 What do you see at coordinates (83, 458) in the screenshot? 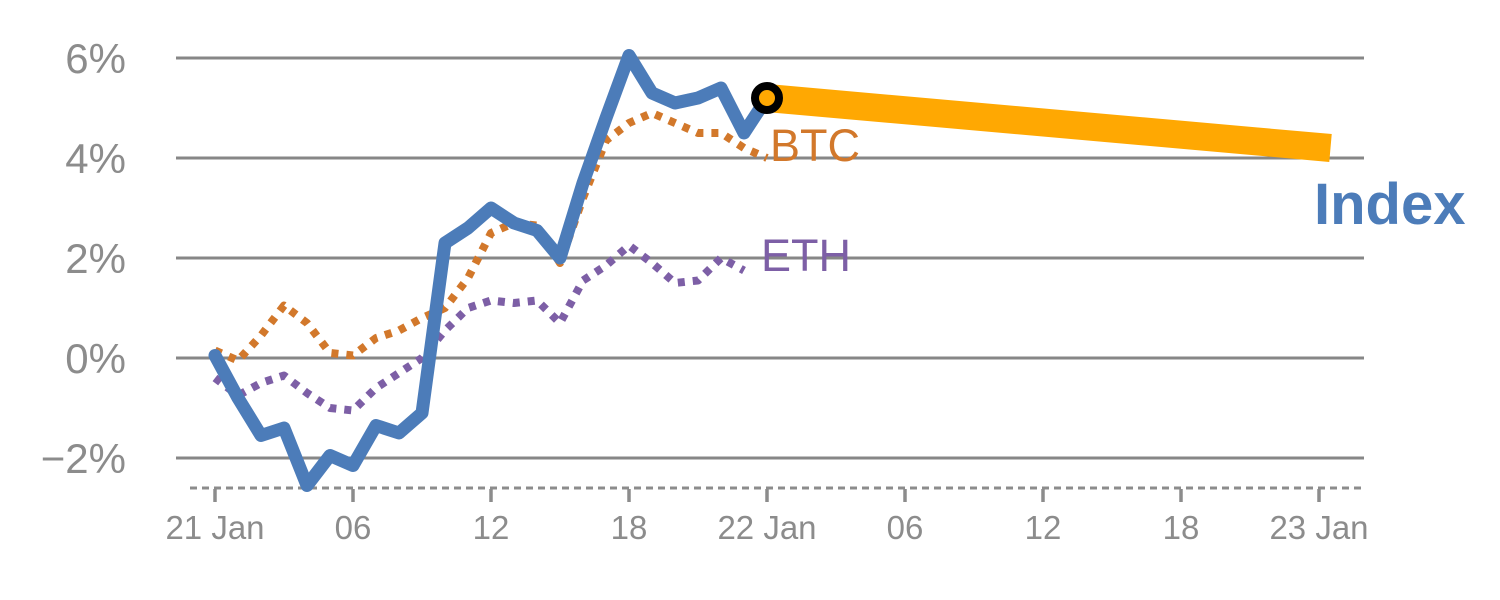
I see `y-axis-tick-label: −2%` at bounding box center [83, 458].